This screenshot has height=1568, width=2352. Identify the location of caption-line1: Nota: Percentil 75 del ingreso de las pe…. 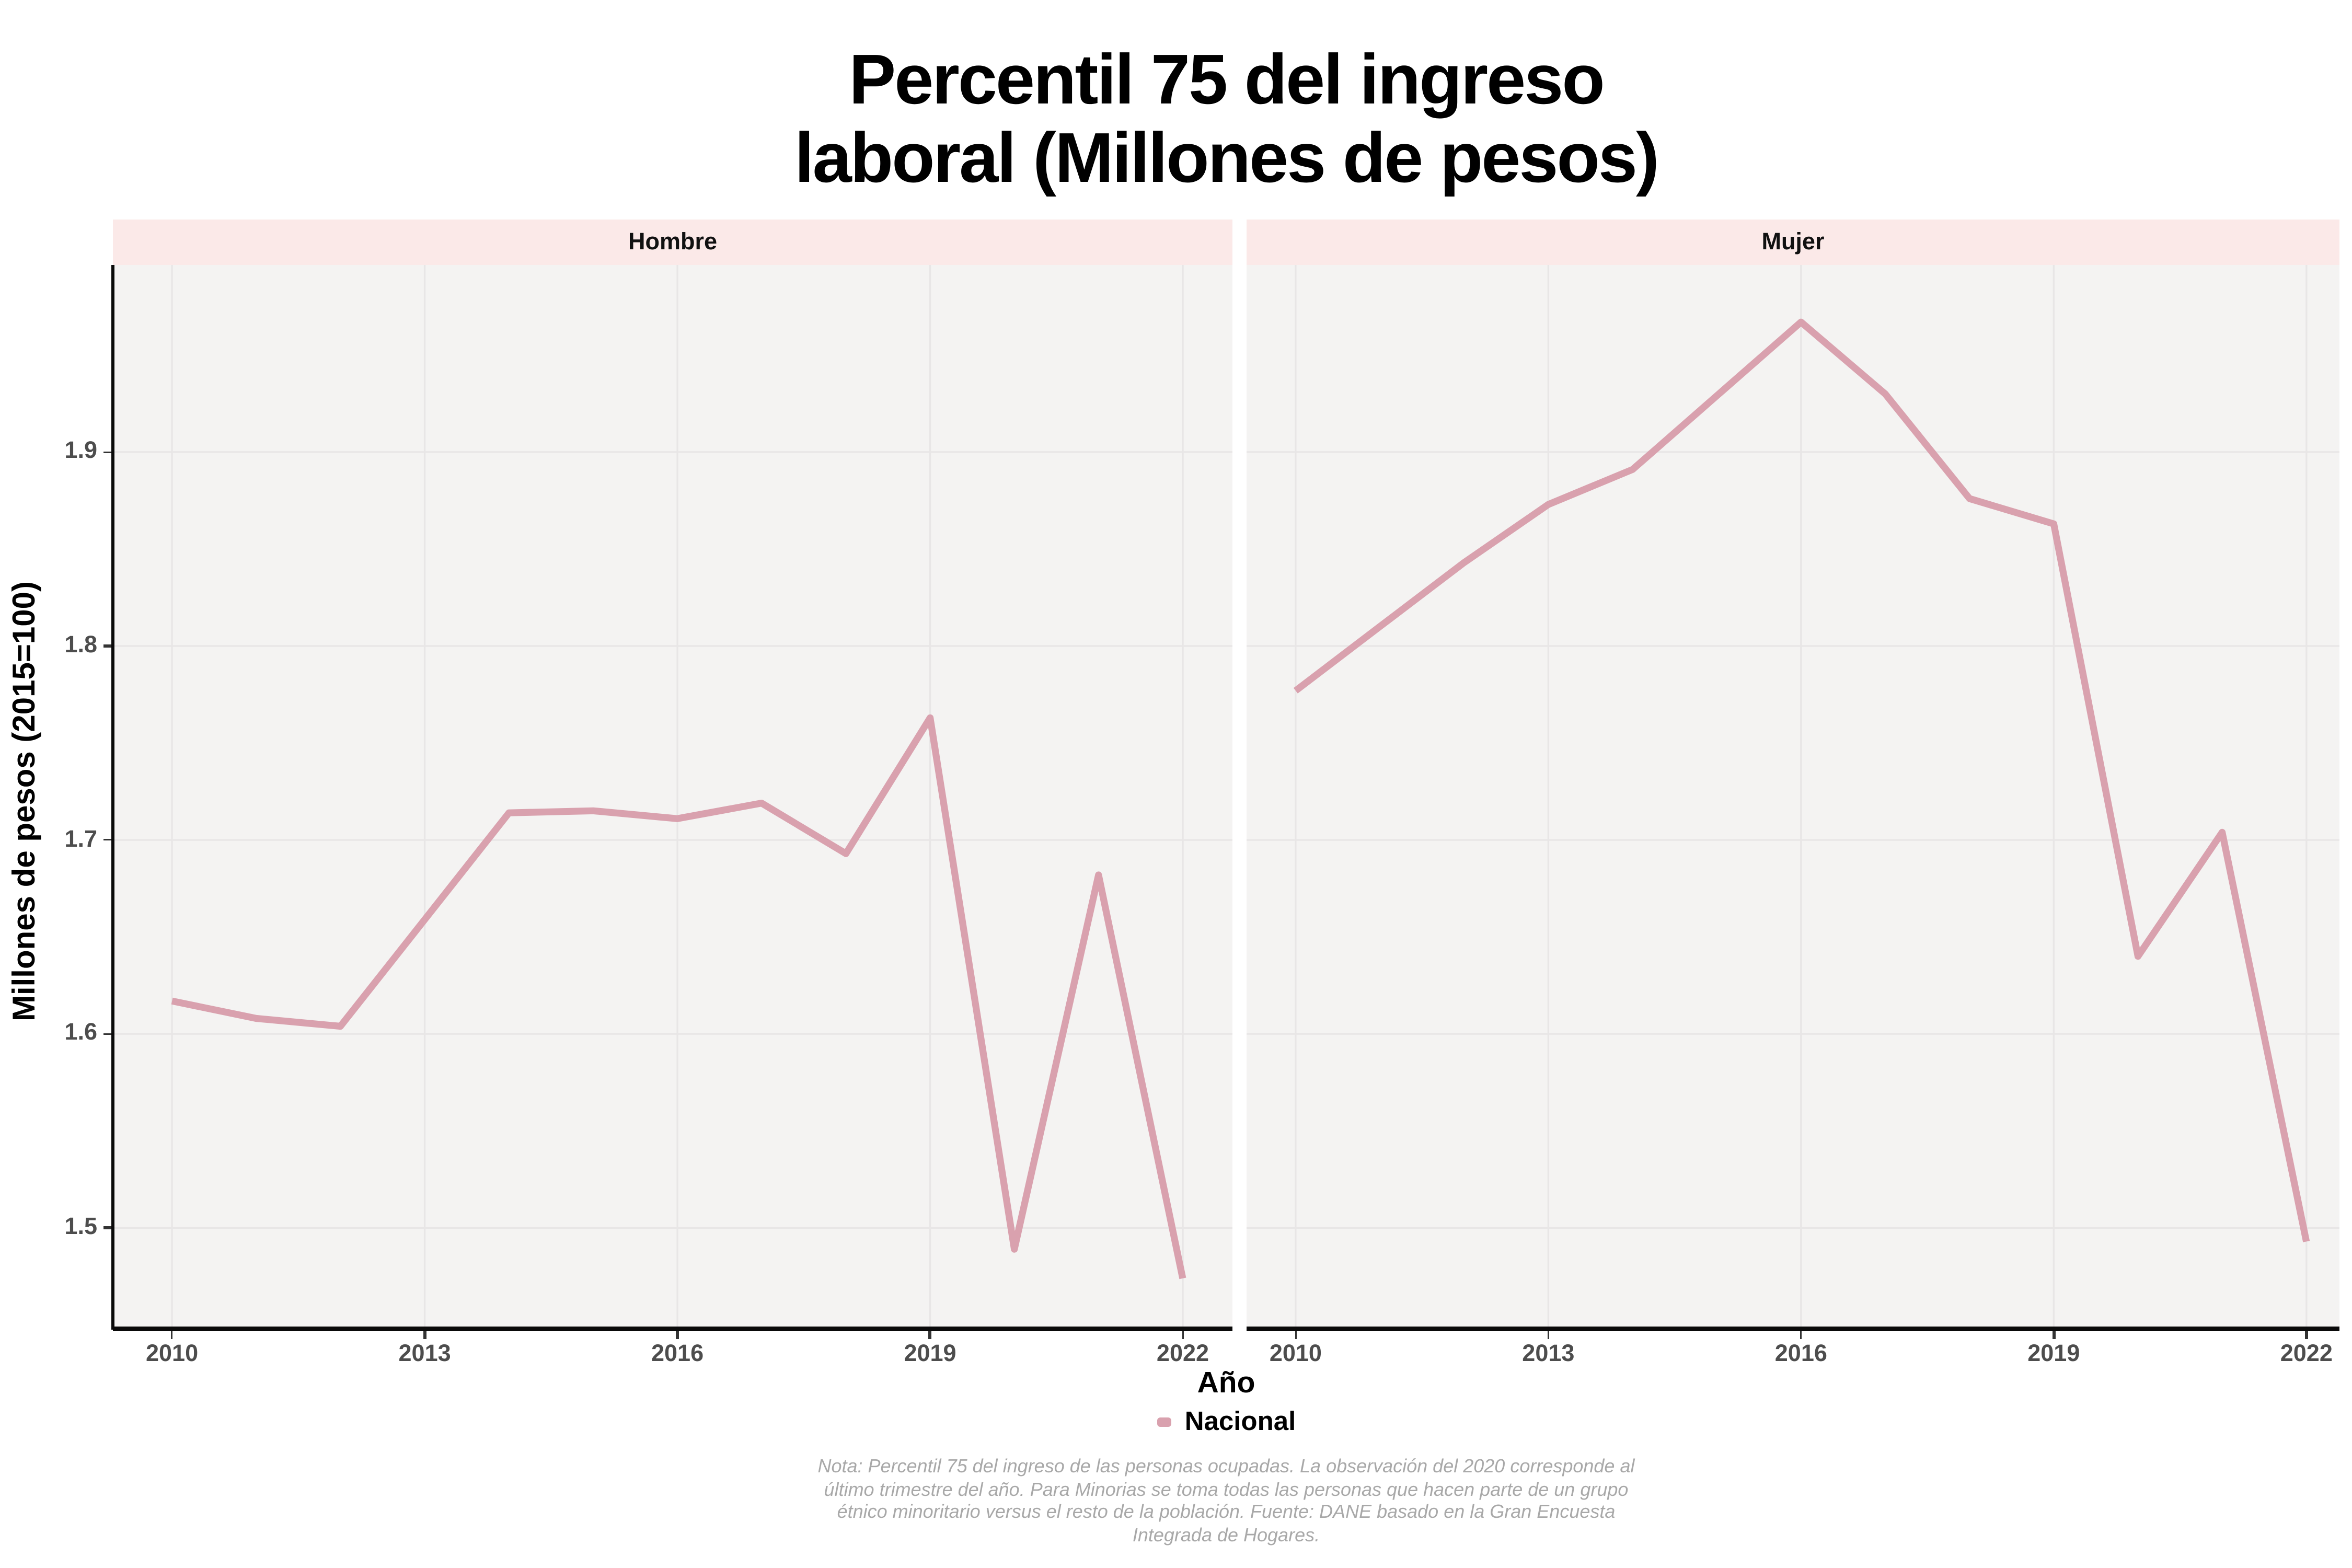
(1226, 1466).